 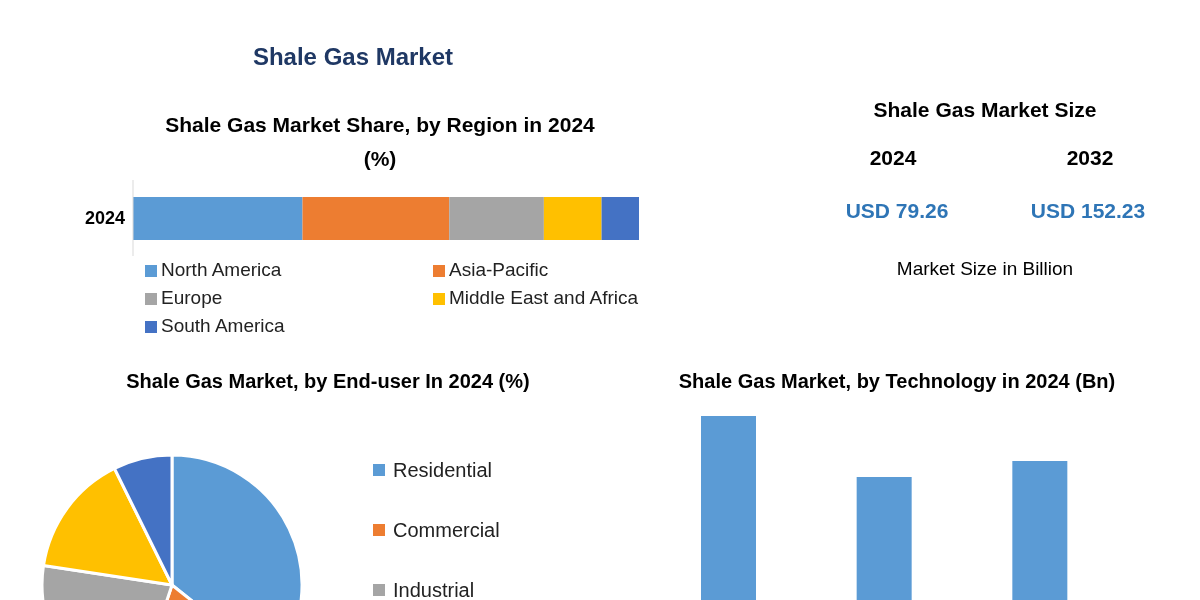 What do you see at coordinates (434, 589) in the screenshot?
I see `legend-label: Industrial` at bounding box center [434, 589].